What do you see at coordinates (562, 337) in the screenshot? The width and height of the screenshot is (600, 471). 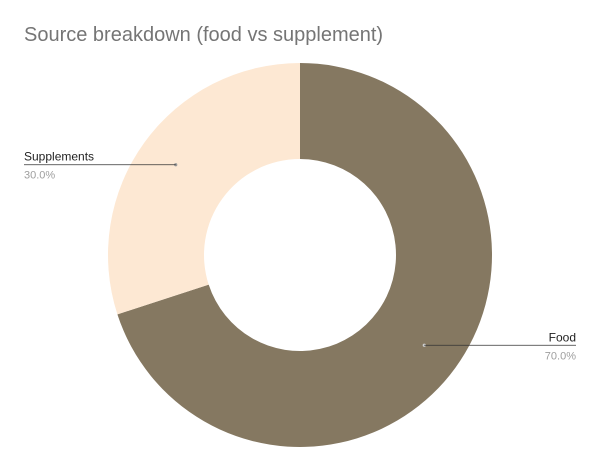 I see `slice-label-food: Food` at bounding box center [562, 337].